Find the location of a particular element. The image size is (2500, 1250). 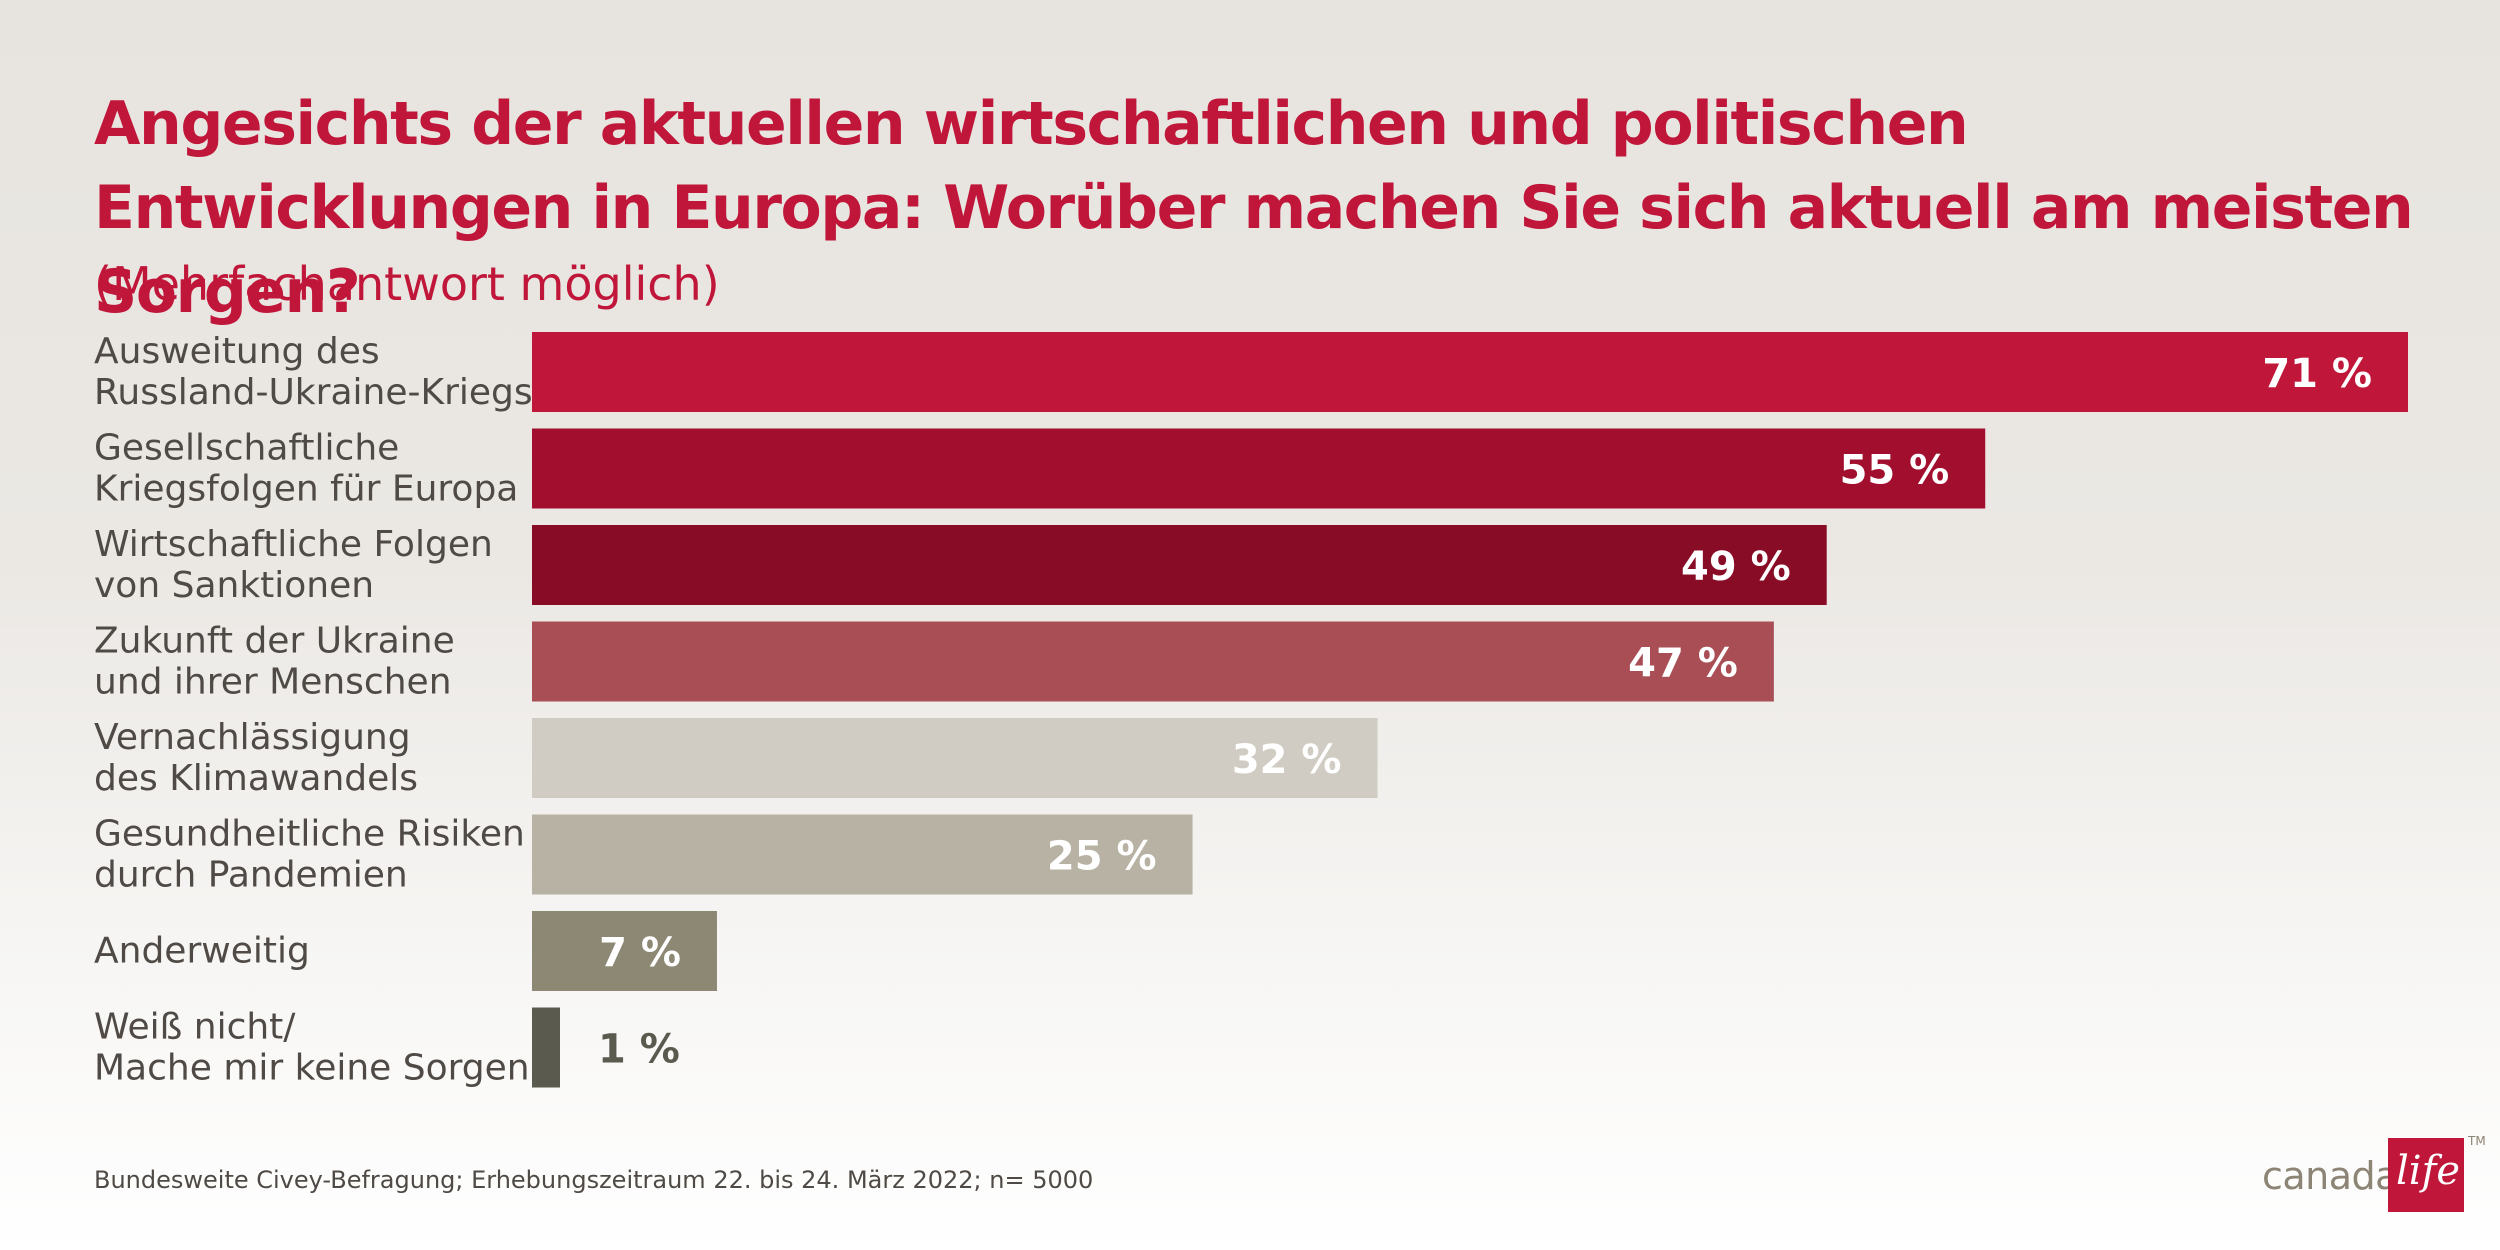

category-label-1-line-1: Kriegsfolgen für Europa is located at coordinates (306, 489).